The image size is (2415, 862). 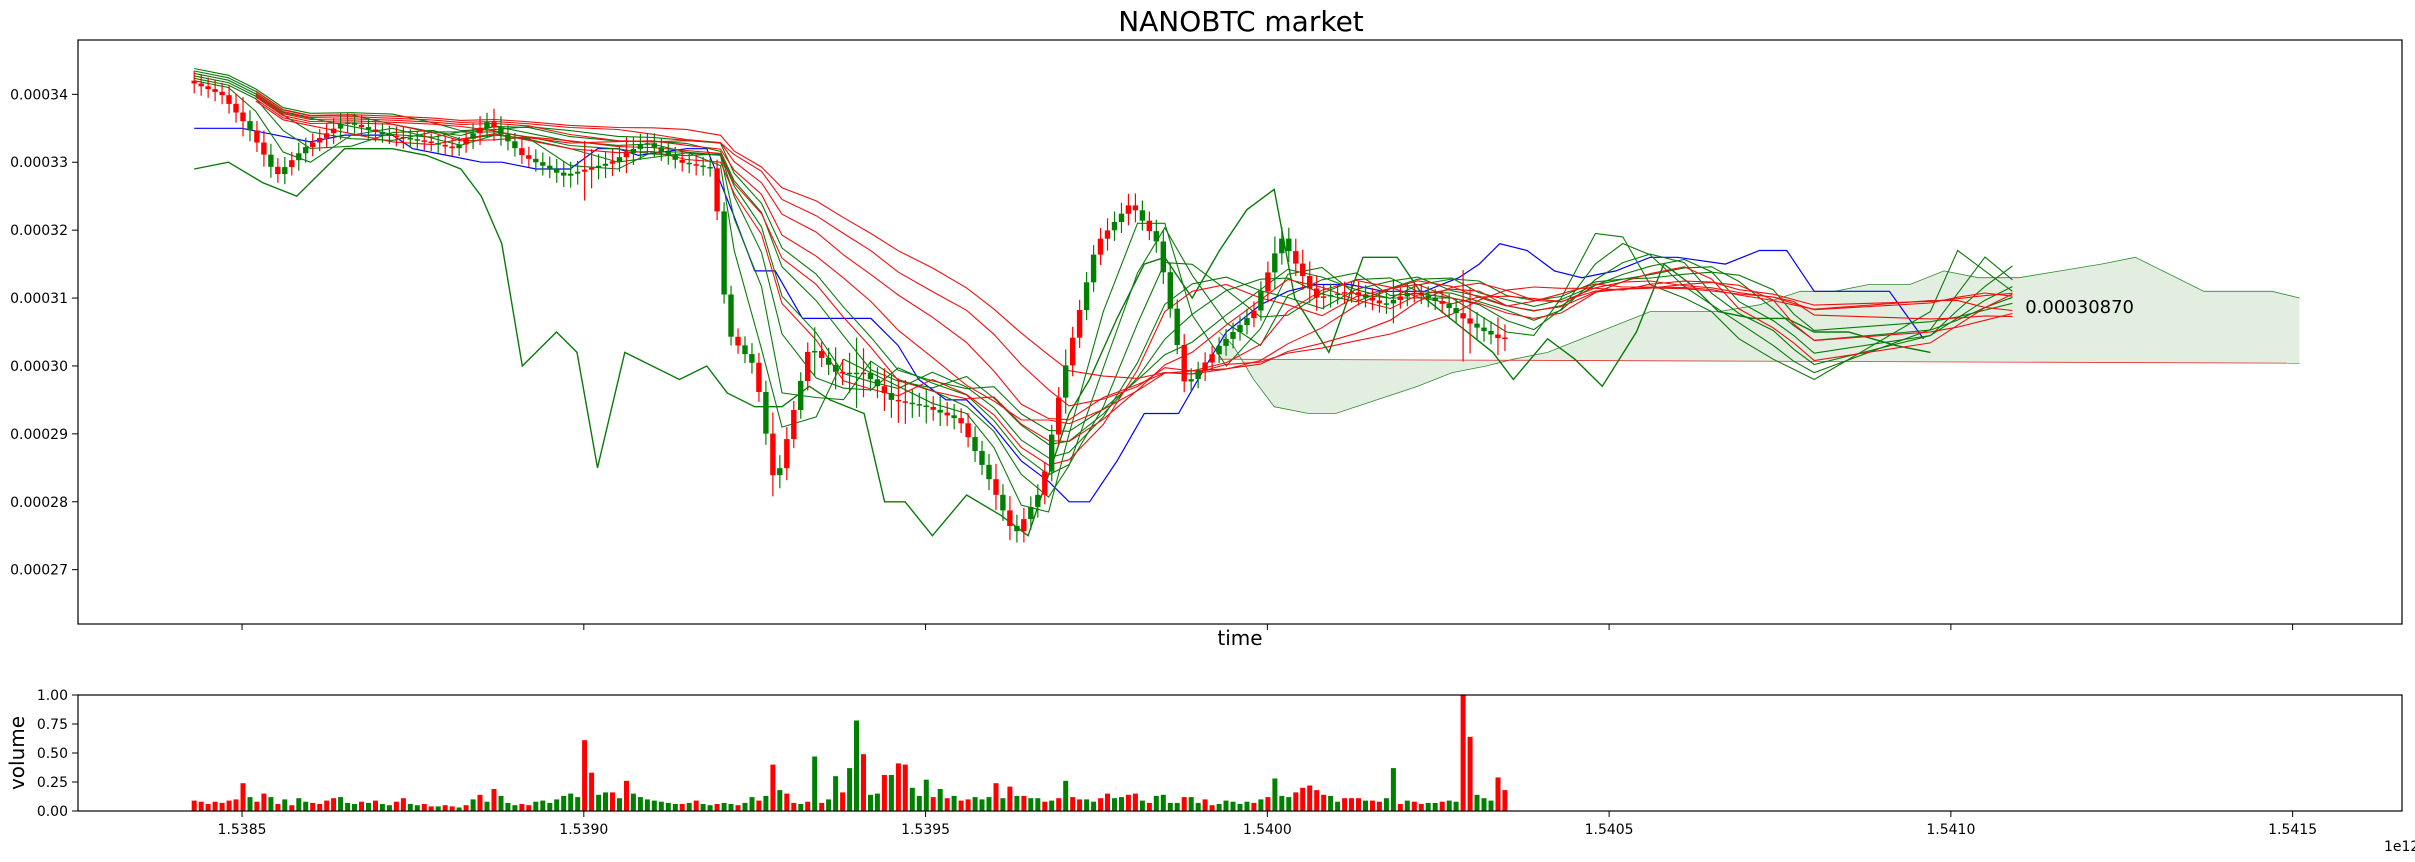 What do you see at coordinates (52, 812) in the screenshot?
I see `volume-y-tick-label: 0.00` at bounding box center [52, 812].